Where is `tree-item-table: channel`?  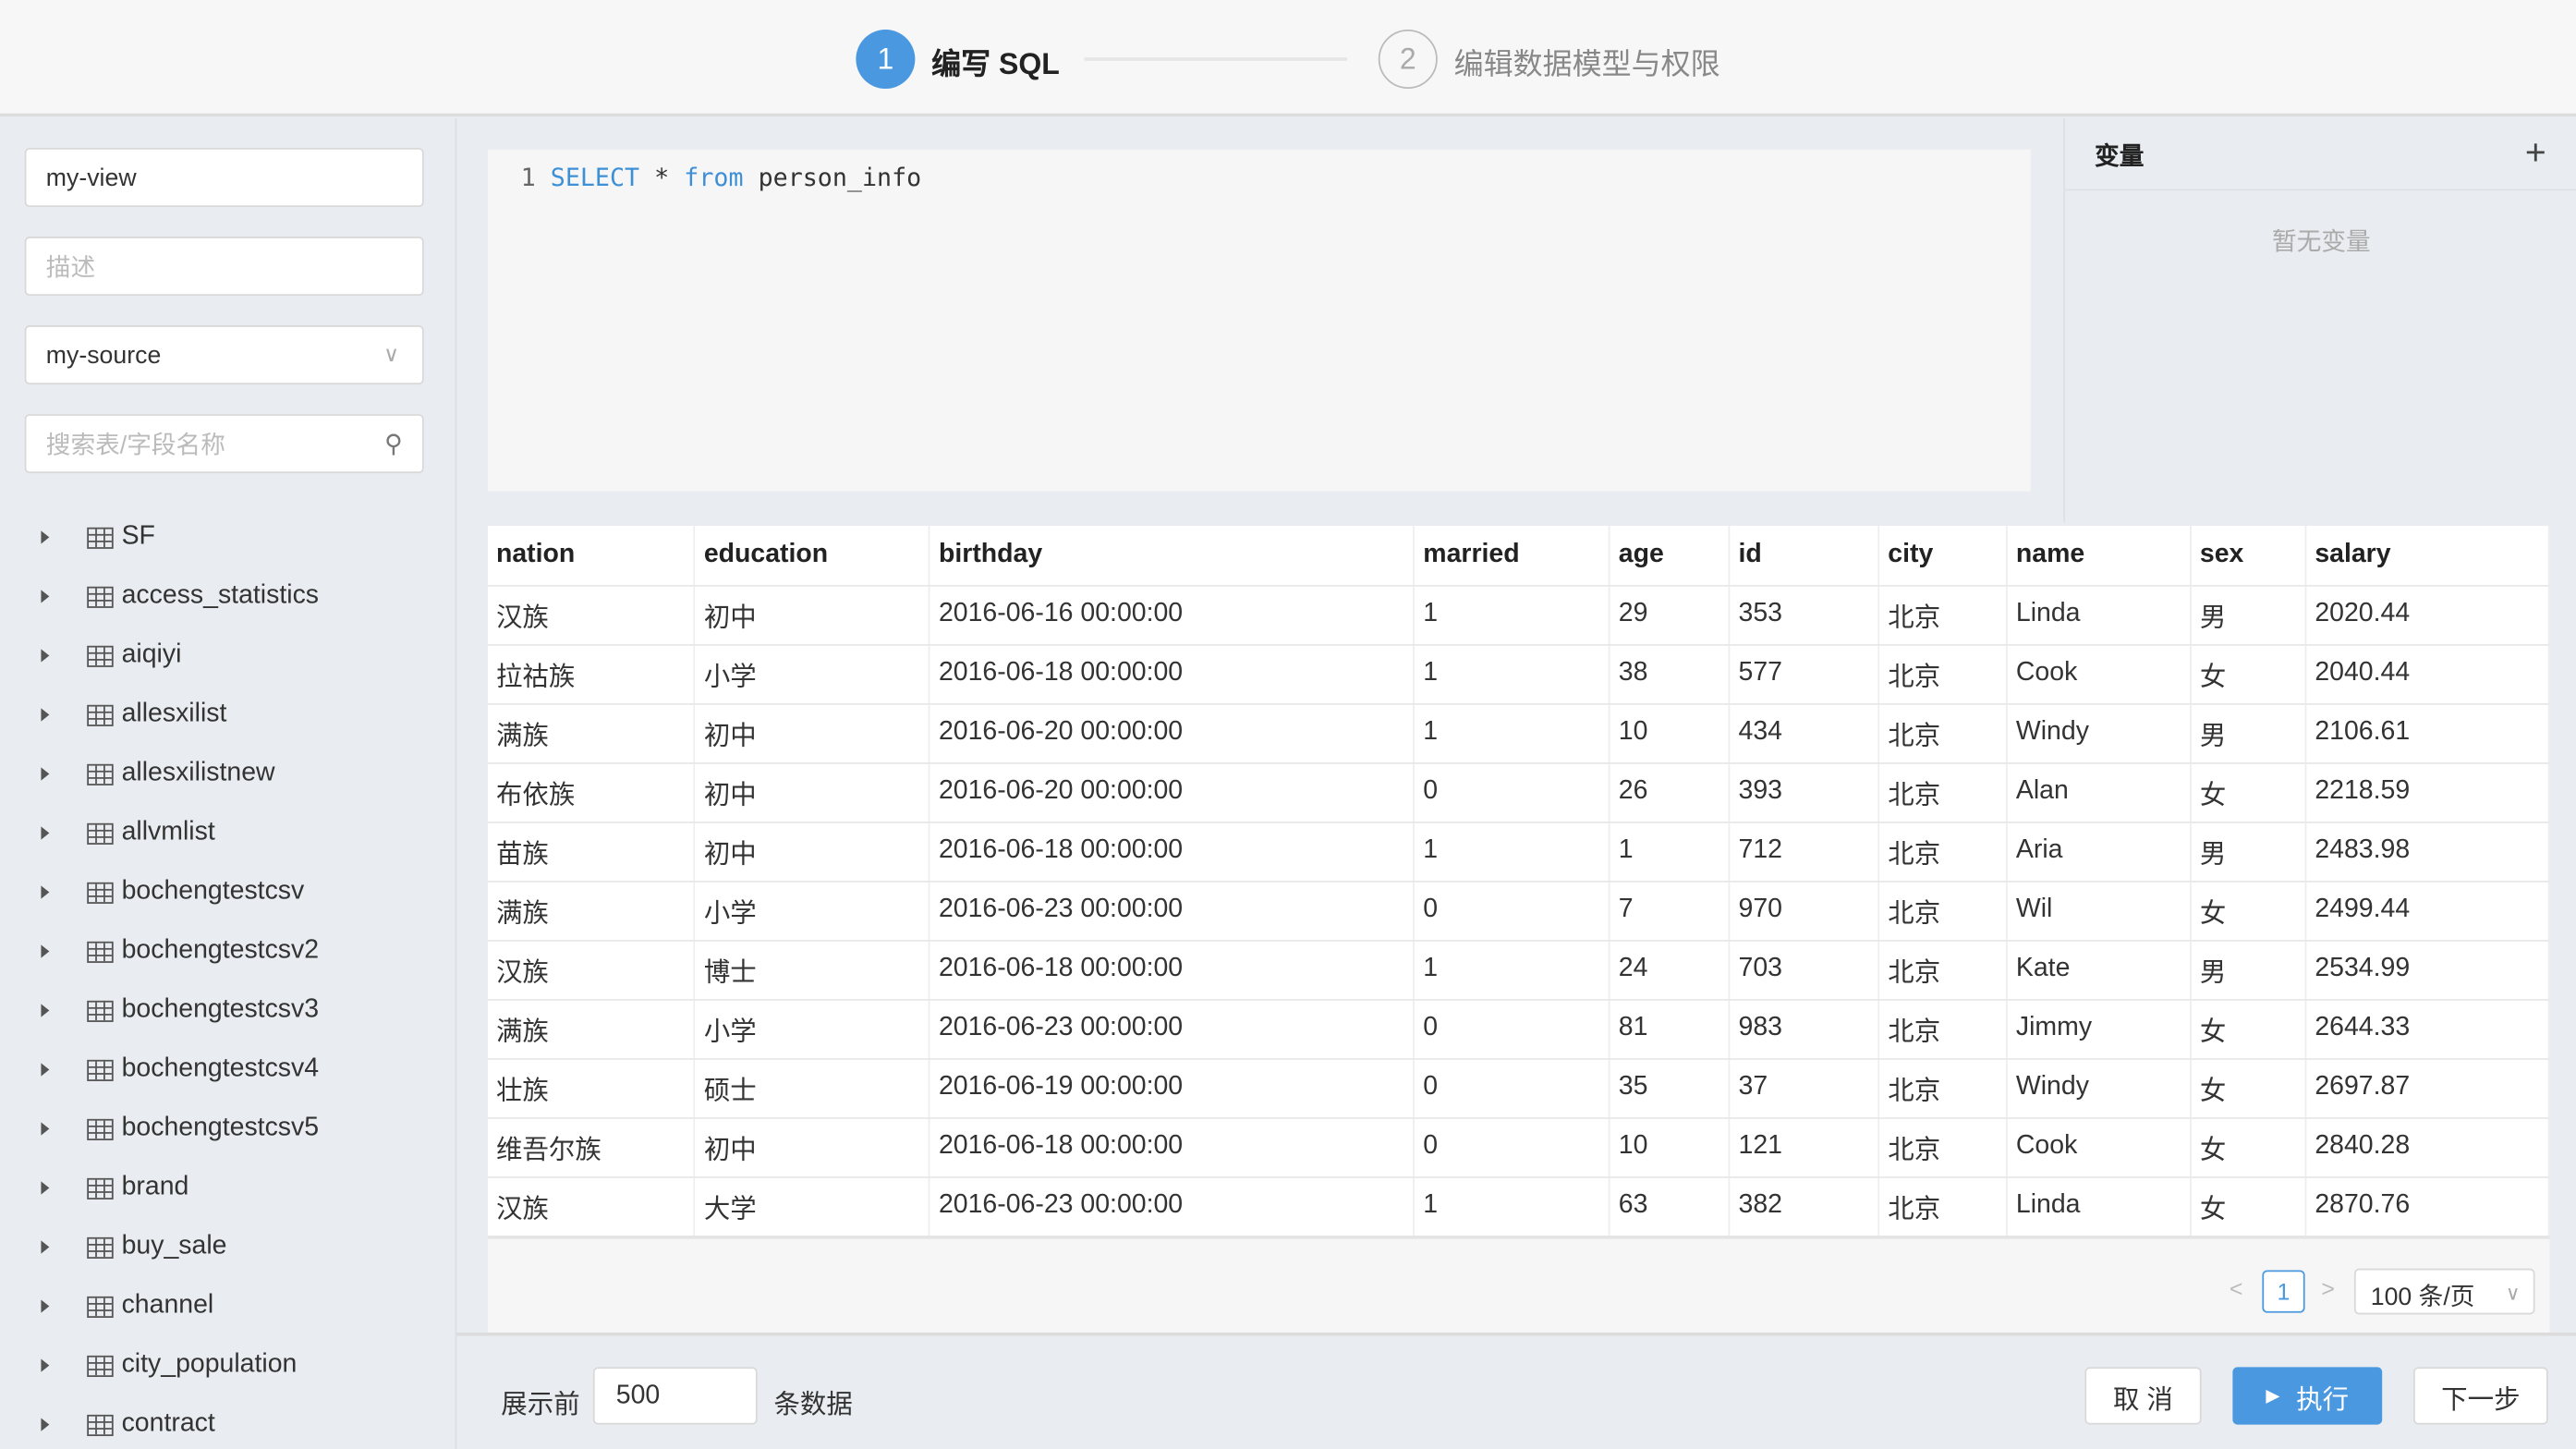
tree-item-table: channel is located at coordinates (228, 1306).